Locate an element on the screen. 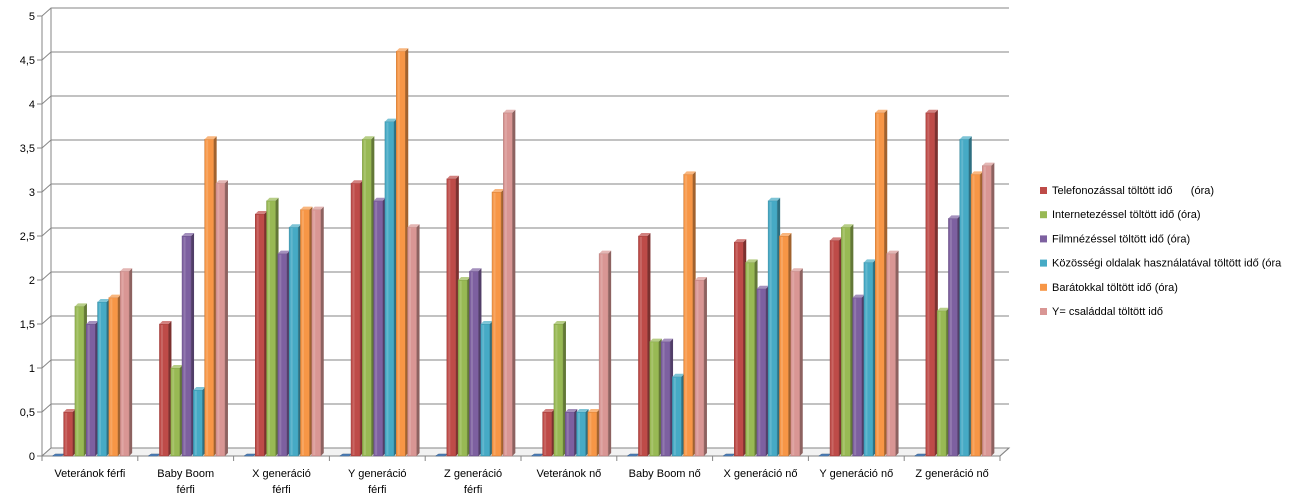 The height and width of the screenshot is (498, 1307). y-axis-tick-labels: 0 0,5 1 1,5 2 2,5 3 3,5 4 4,5 5 is located at coordinates (27, 237).